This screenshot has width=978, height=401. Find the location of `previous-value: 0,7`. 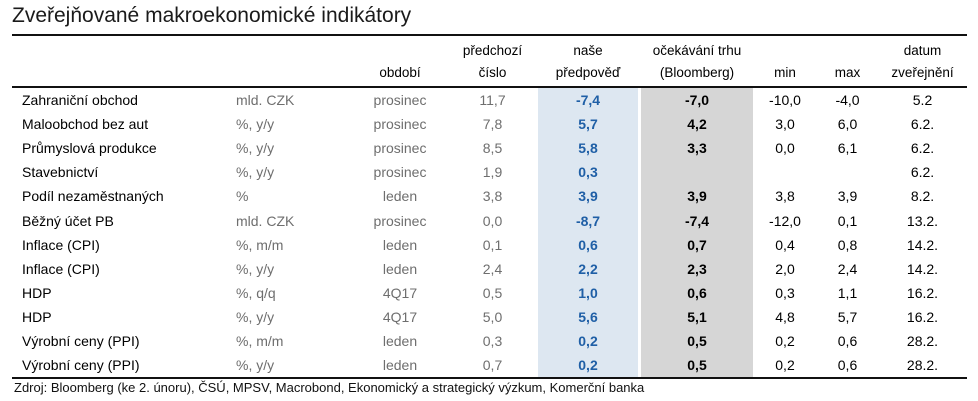

previous-value: 0,7 is located at coordinates (492, 365).